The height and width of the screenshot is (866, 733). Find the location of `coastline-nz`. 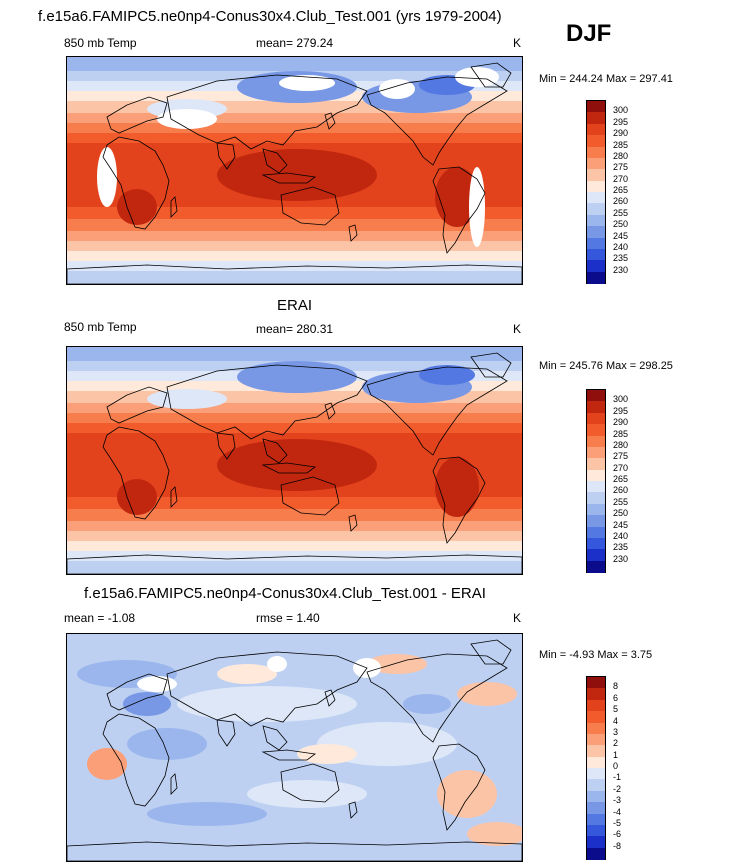

coastline-nz is located at coordinates (353, 810).